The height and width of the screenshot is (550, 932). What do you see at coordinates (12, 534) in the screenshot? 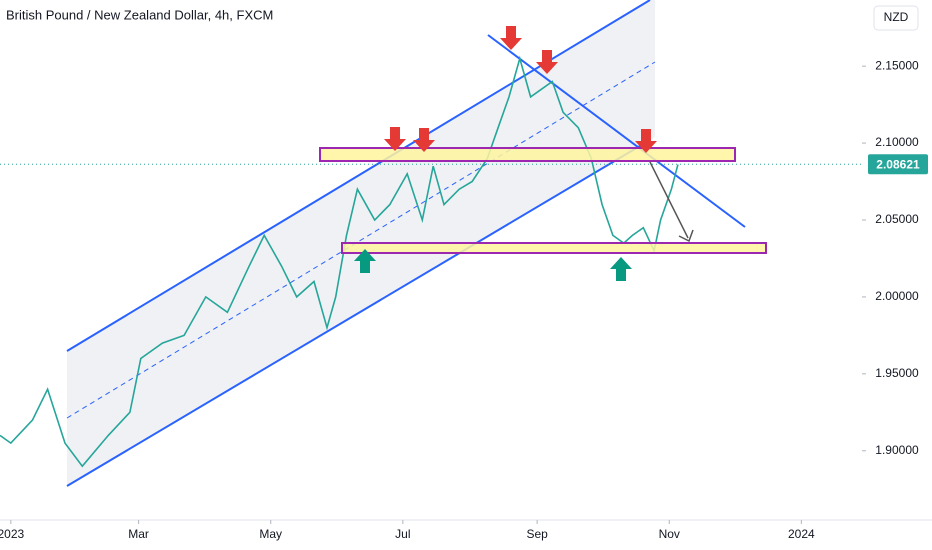
I see `x-tick-label: 2023` at bounding box center [12, 534].